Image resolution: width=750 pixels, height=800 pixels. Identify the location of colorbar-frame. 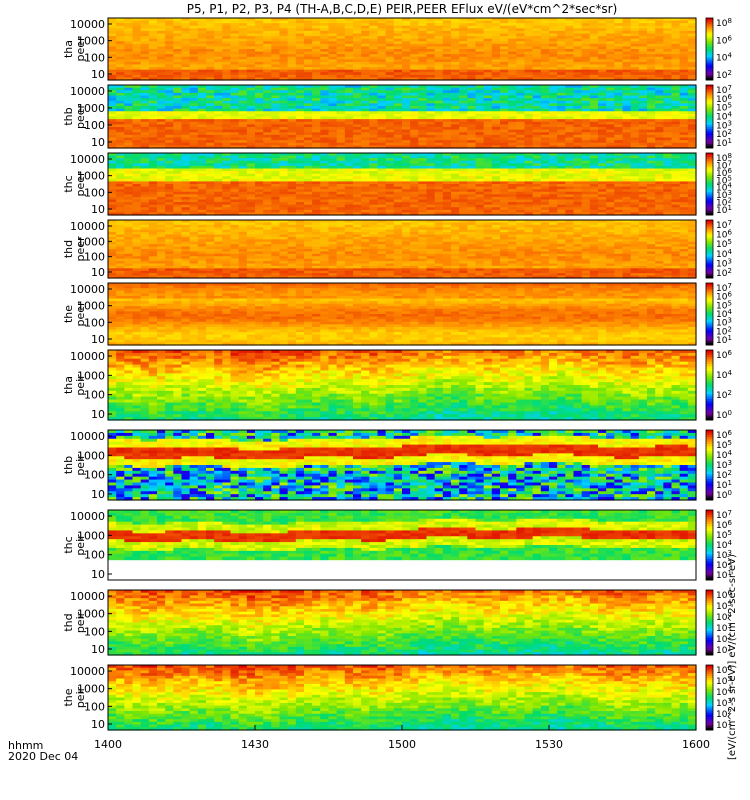
(709, 49).